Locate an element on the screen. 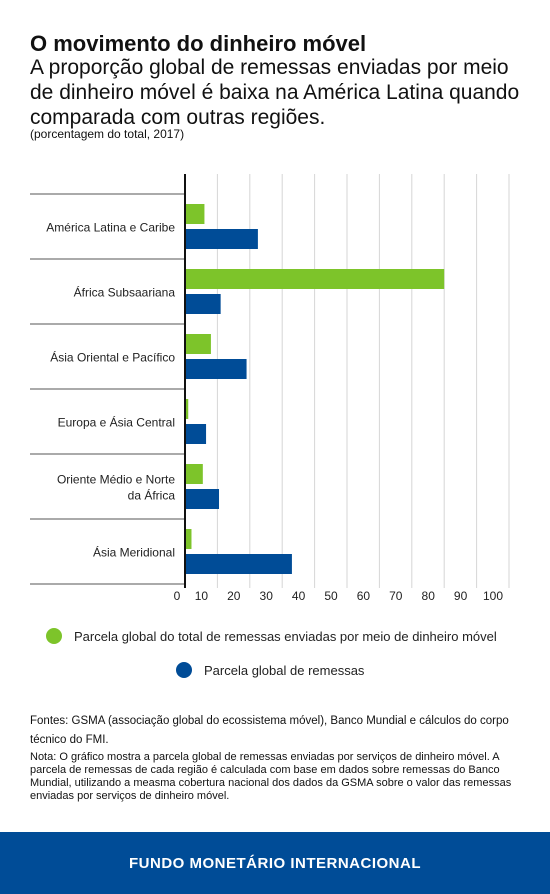 Image resolution: width=550 pixels, height=894 pixels. category-label: Oriente Médio e Norte da África is located at coordinates (116, 488).